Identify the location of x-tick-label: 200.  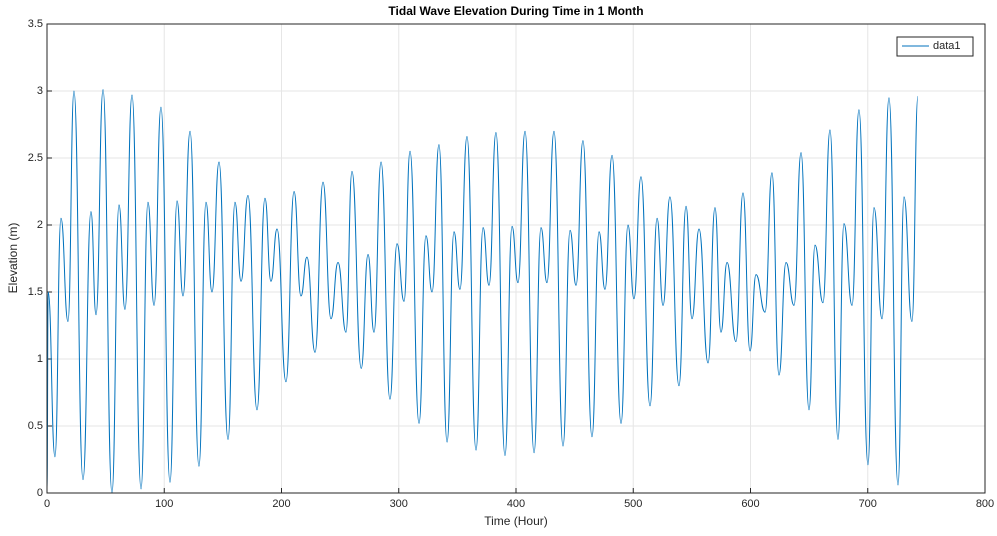
(281, 504).